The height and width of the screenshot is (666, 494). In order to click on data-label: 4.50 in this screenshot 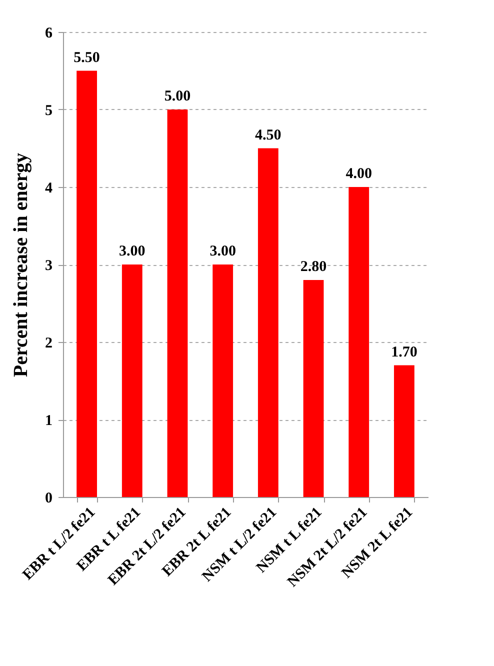, I will do `click(268, 135)`.